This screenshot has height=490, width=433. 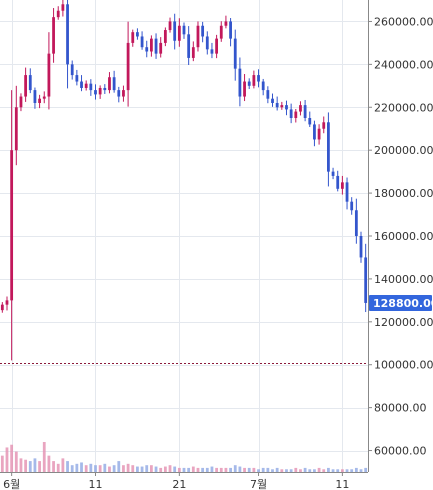 I want to click on volume-layer, so click(x=184, y=457).